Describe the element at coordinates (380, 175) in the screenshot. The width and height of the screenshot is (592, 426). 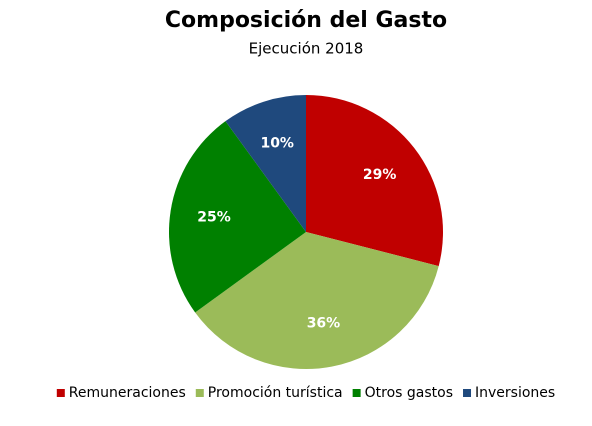
I see `data-label: 29%` at that location.